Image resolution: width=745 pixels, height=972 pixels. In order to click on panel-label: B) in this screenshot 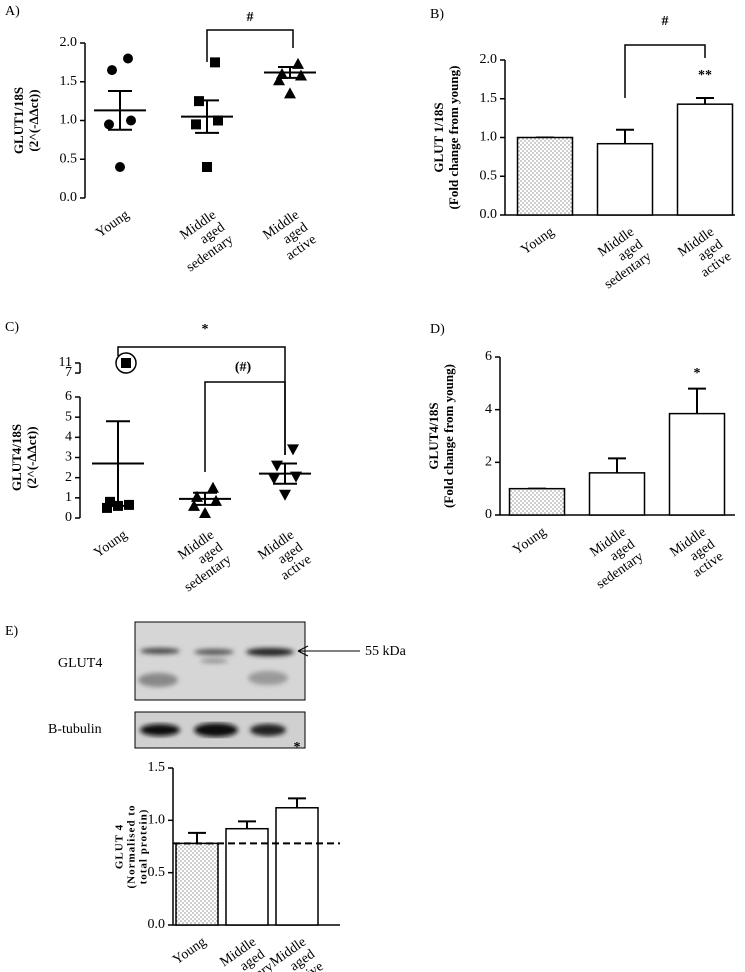, I will do `click(437, 14)`.